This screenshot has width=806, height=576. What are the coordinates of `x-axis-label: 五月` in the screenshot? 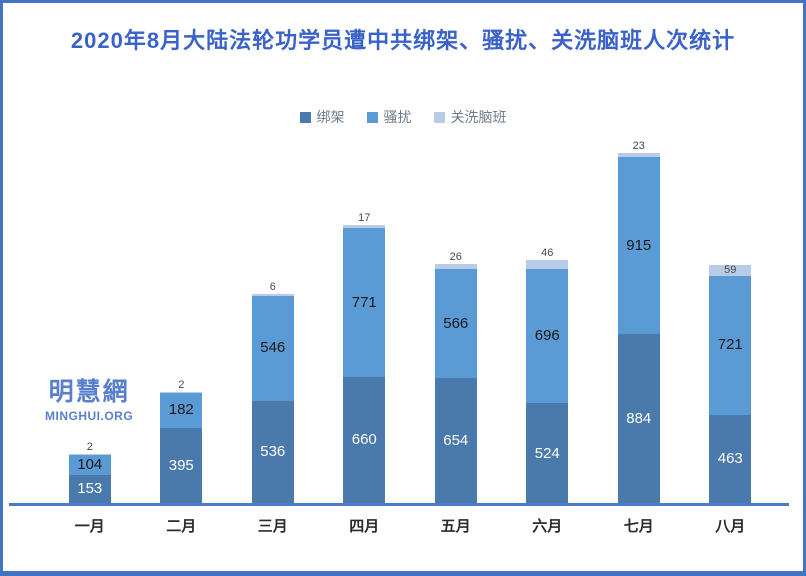 It's located at (455, 526).